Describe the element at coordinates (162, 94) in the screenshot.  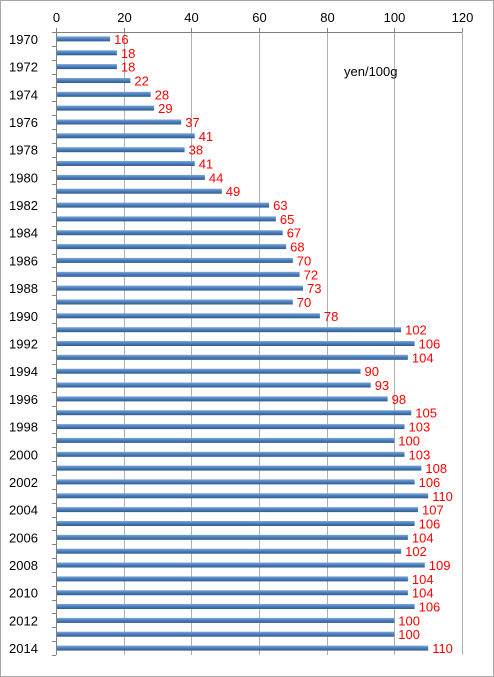
I see `data-label: 28` at that location.